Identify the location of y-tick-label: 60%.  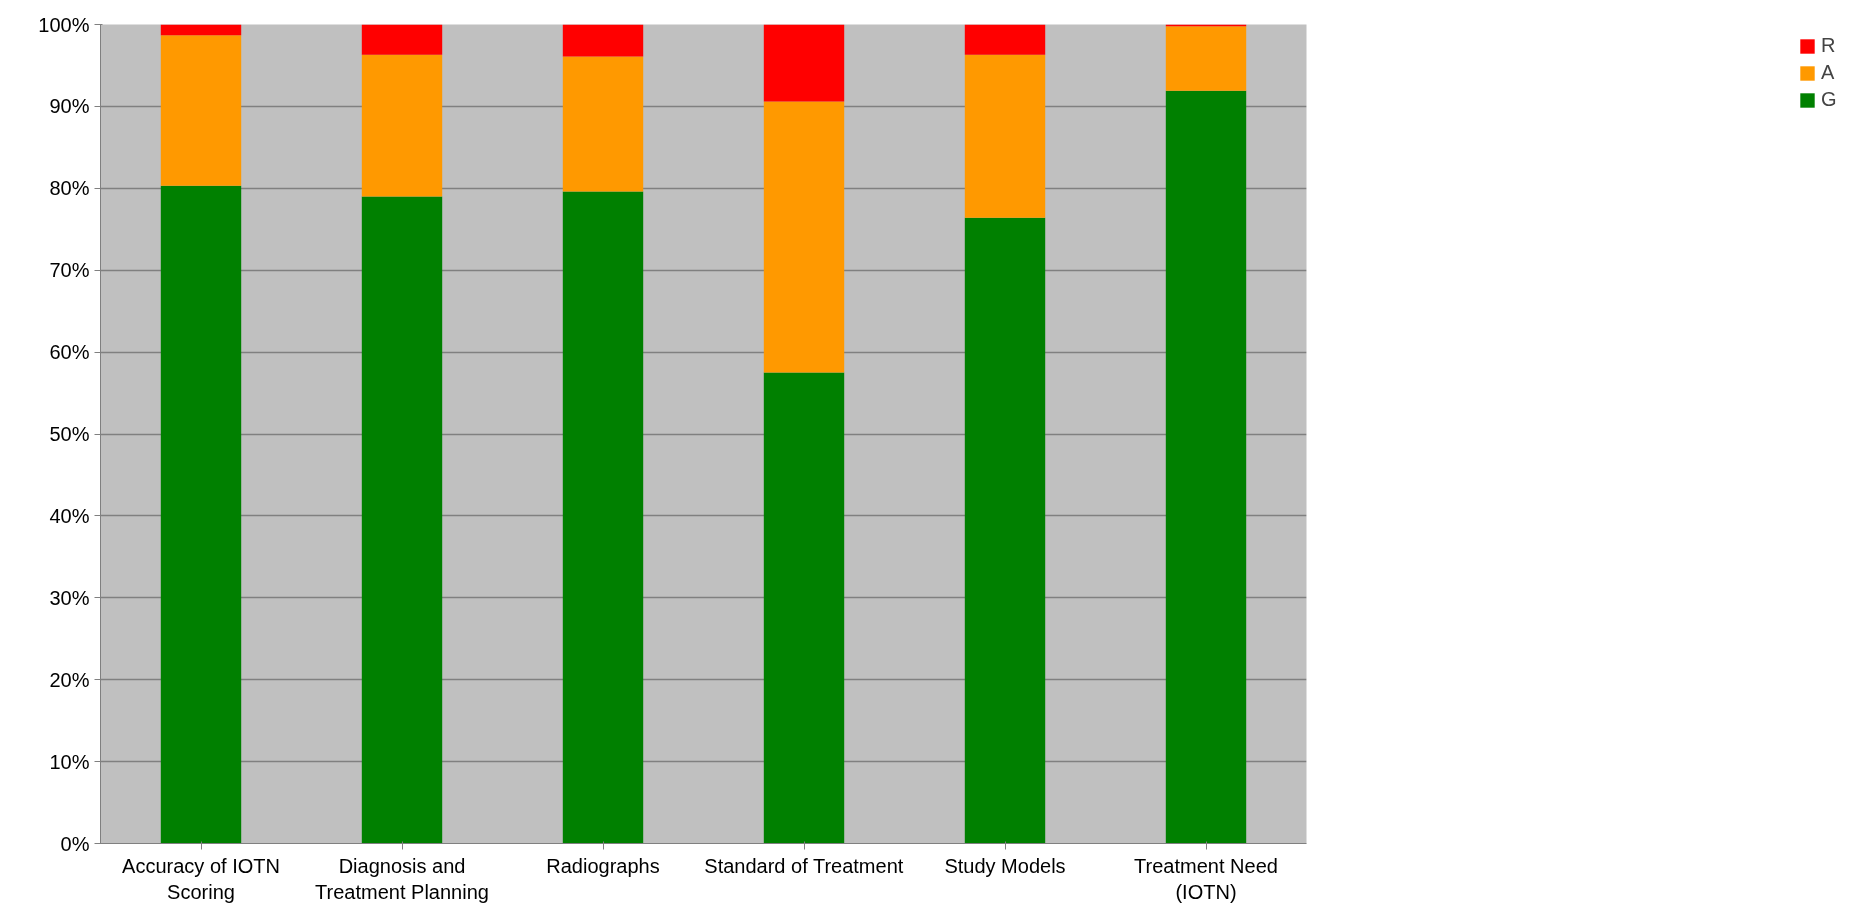
(69, 352).